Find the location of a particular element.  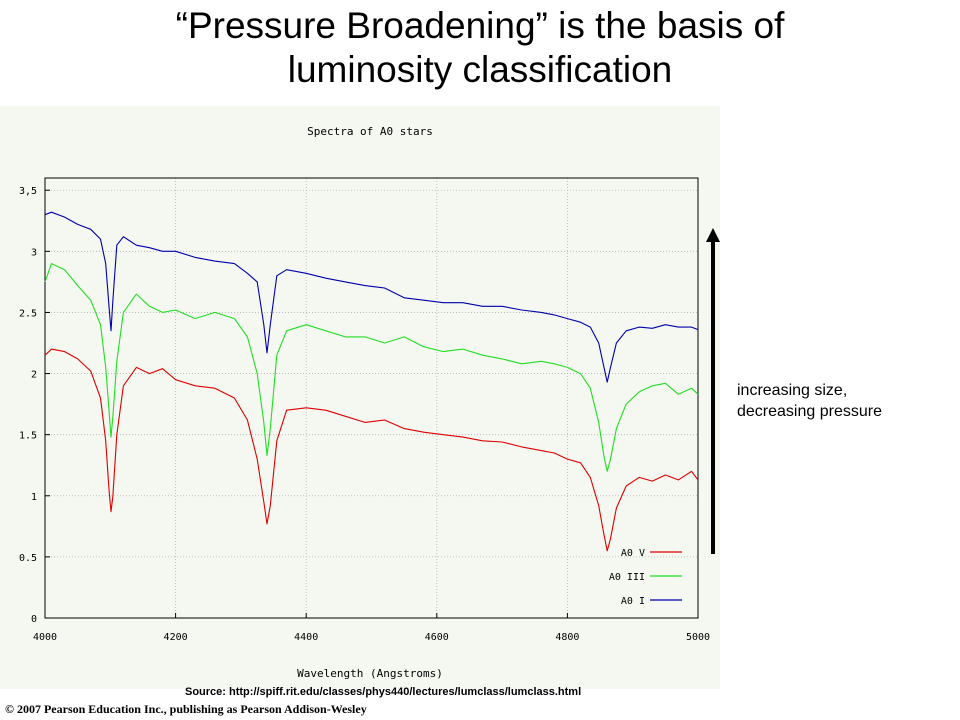

legend: A0 V A0 III A0 I is located at coordinates (645, 577).